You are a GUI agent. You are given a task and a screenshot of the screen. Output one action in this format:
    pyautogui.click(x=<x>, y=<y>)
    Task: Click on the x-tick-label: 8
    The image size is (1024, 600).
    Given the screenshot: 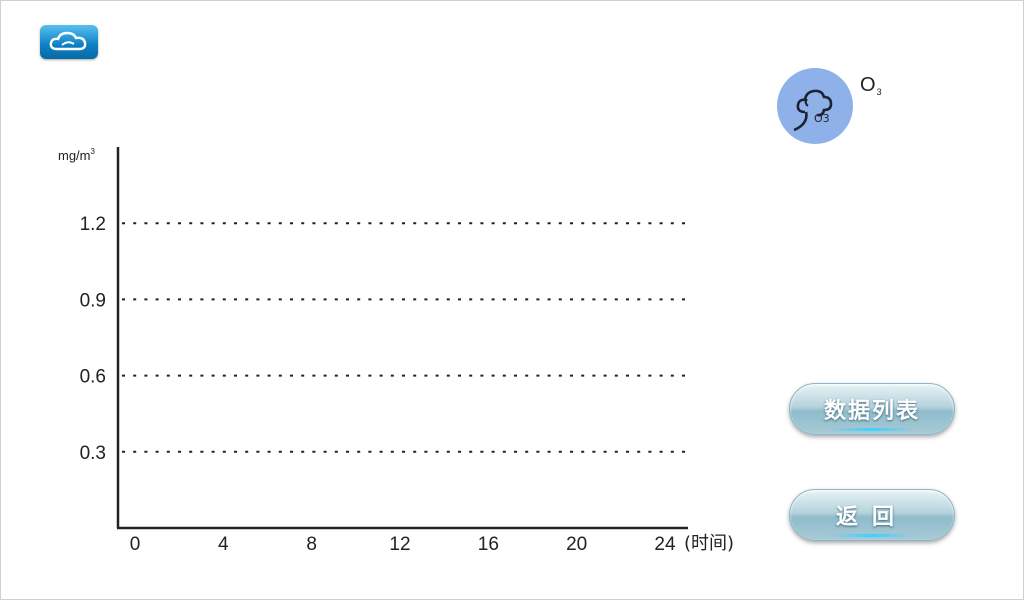 What is the action you would take?
    pyautogui.click(x=311, y=544)
    